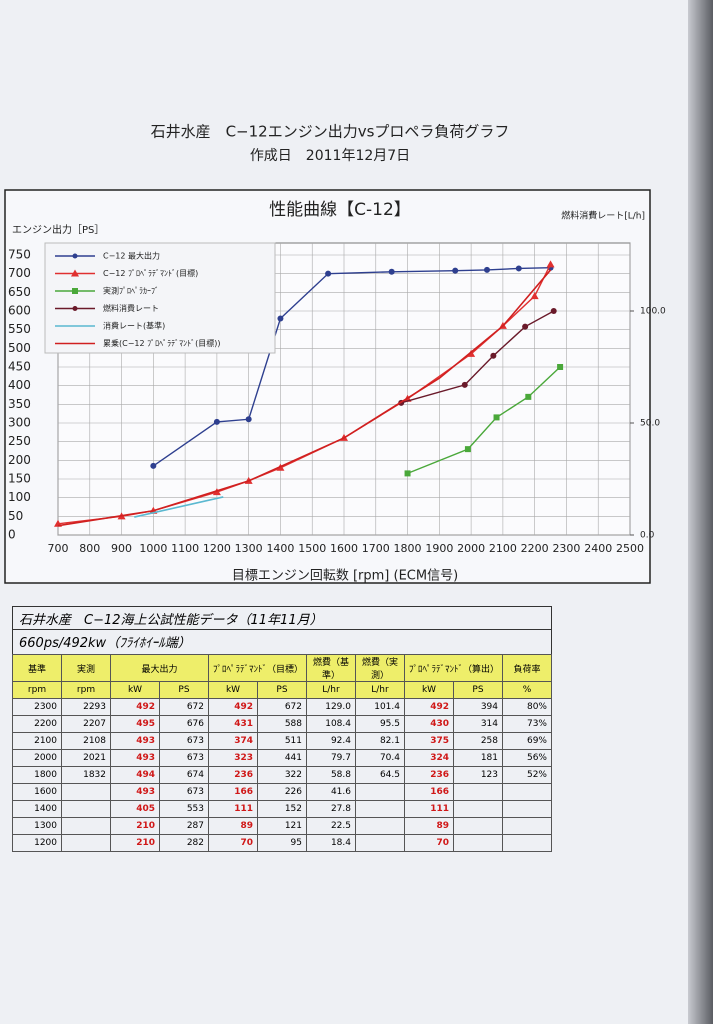 This screenshot has width=713, height=1024. Describe the element at coordinates (135, 707) in the screenshot. I see `table-cell: 492` at that location.